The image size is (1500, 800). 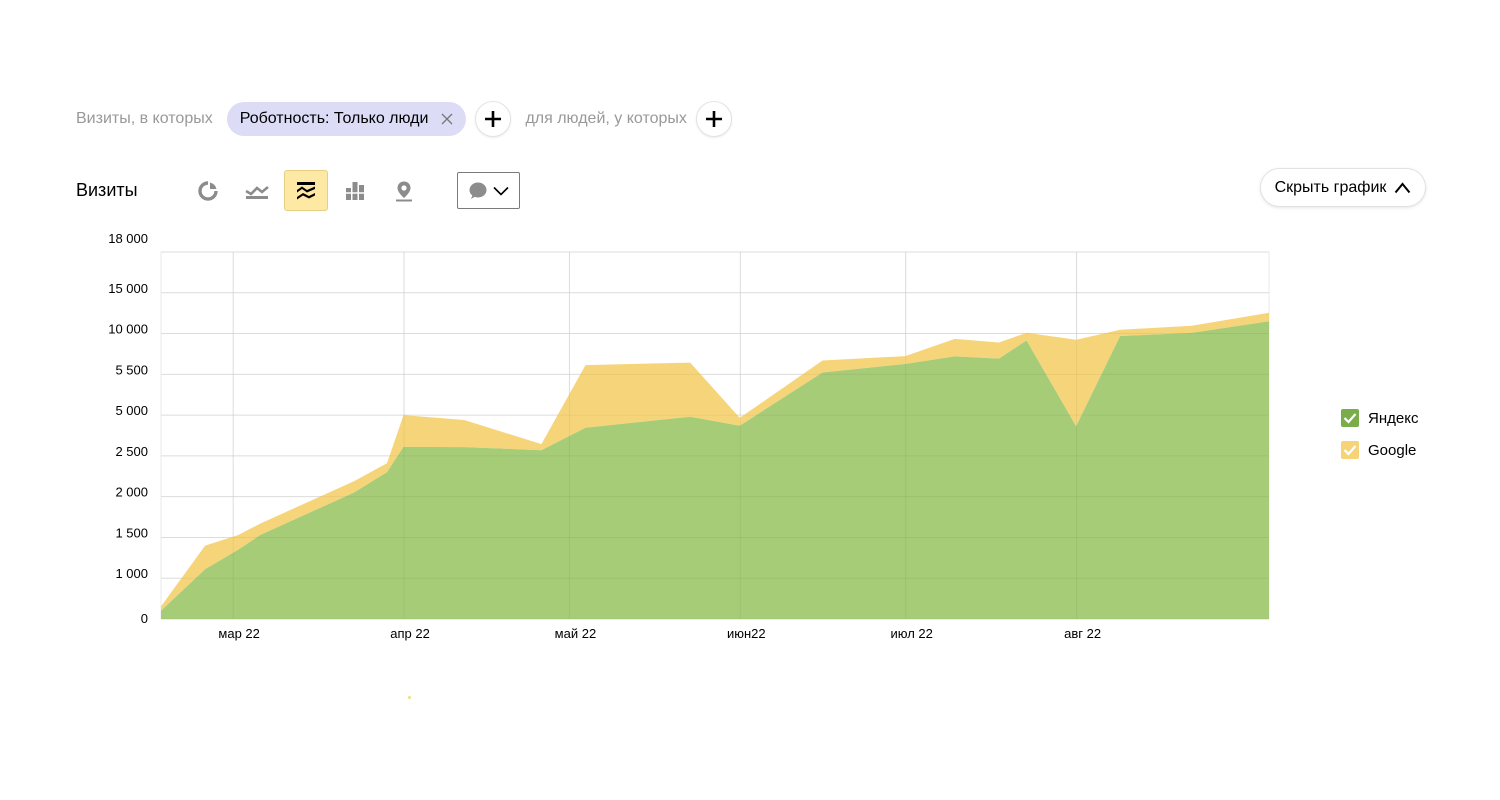 I want to click on x-tick-label: июл 22, so click(x=911, y=633).